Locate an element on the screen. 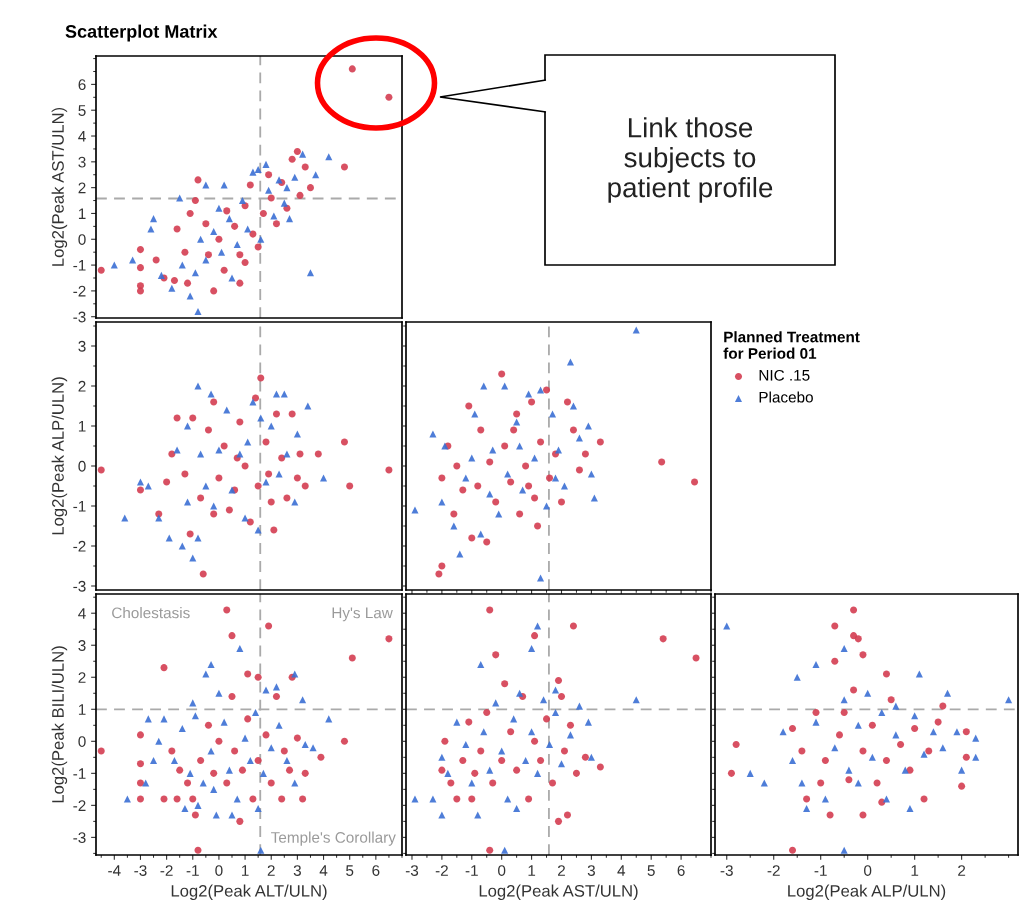  x-axis-title: Log2(Peak AST/ULN) is located at coordinates (558, 892).